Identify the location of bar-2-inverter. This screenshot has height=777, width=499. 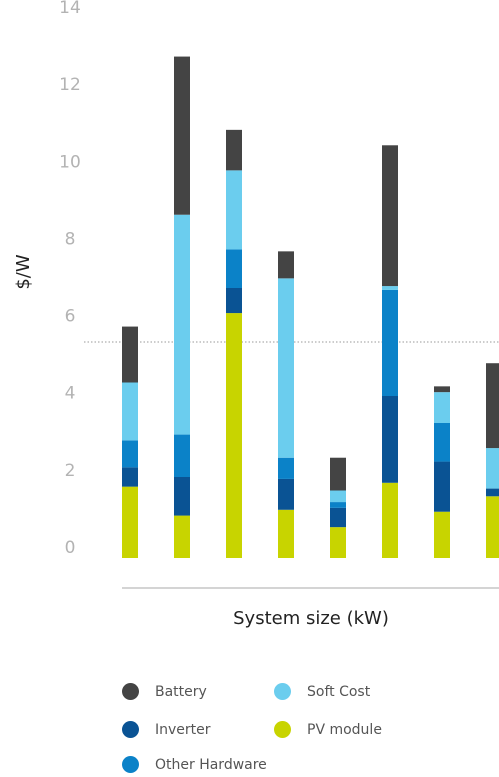
(182, 496).